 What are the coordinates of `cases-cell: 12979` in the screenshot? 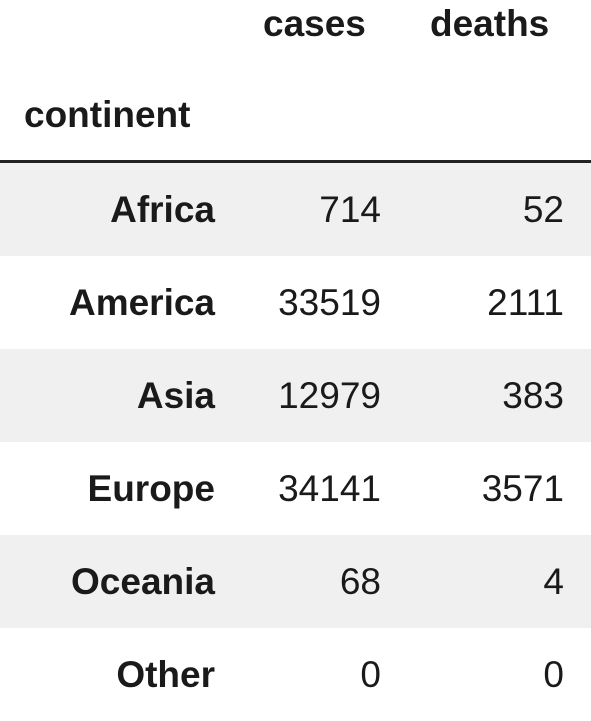 It's located at (329, 395).